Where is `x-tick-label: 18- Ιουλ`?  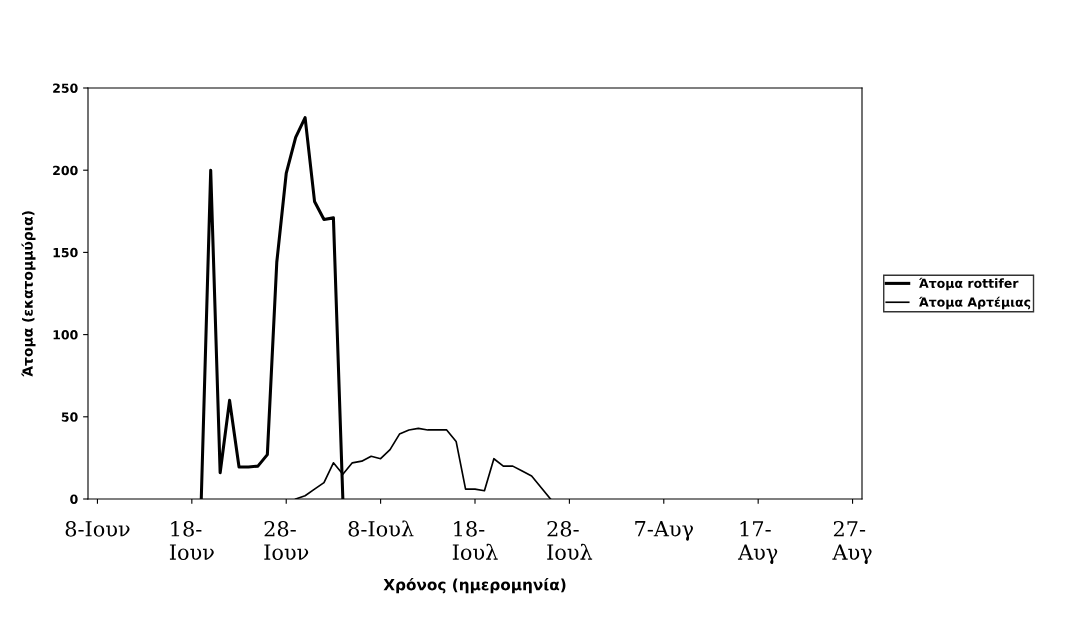
x-tick-label: 18- Ιουλ is located at coordinates (475, 540).